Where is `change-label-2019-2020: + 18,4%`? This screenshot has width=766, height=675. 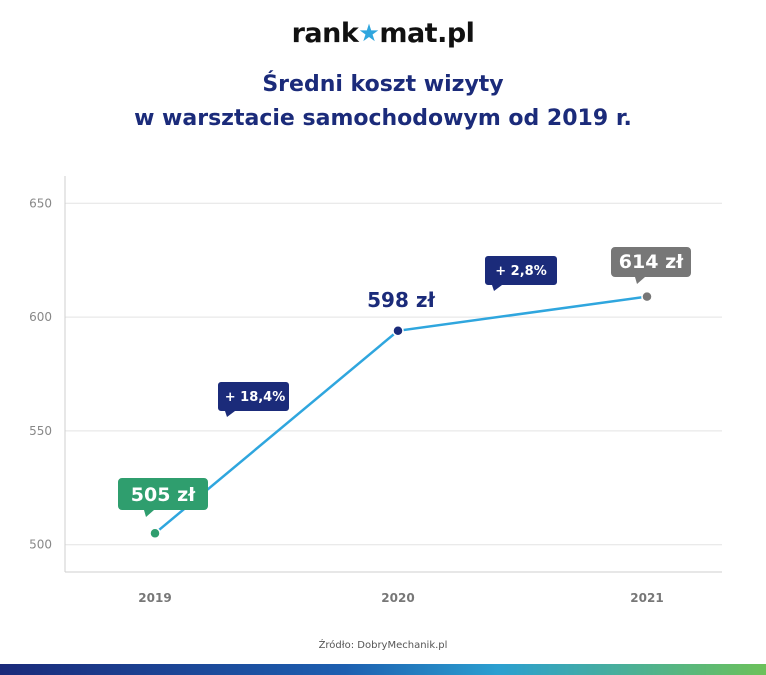
change-label-2019-2020: + 18,4% is located at coordinates (255, 397).